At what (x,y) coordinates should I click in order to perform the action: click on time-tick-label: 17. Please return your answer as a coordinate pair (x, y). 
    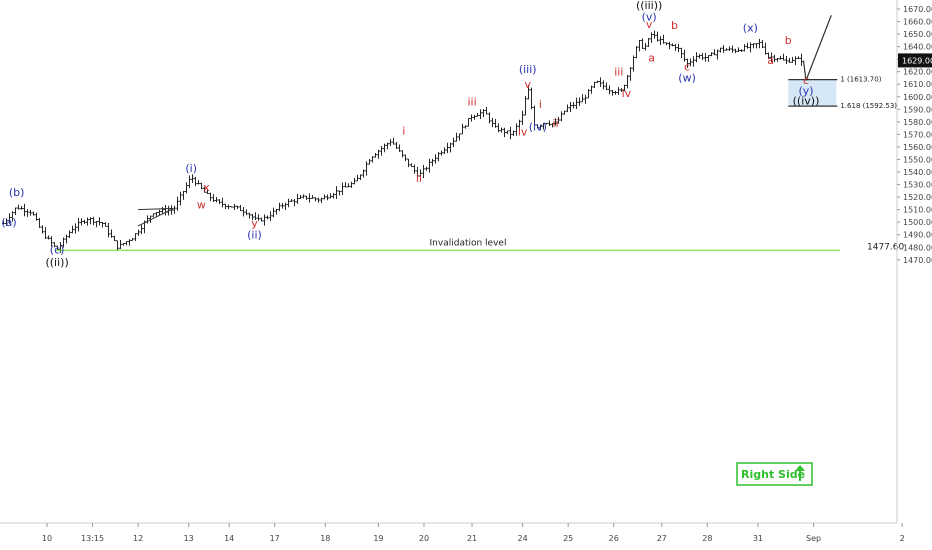
    Looking at the image, I should click on (275, 538).